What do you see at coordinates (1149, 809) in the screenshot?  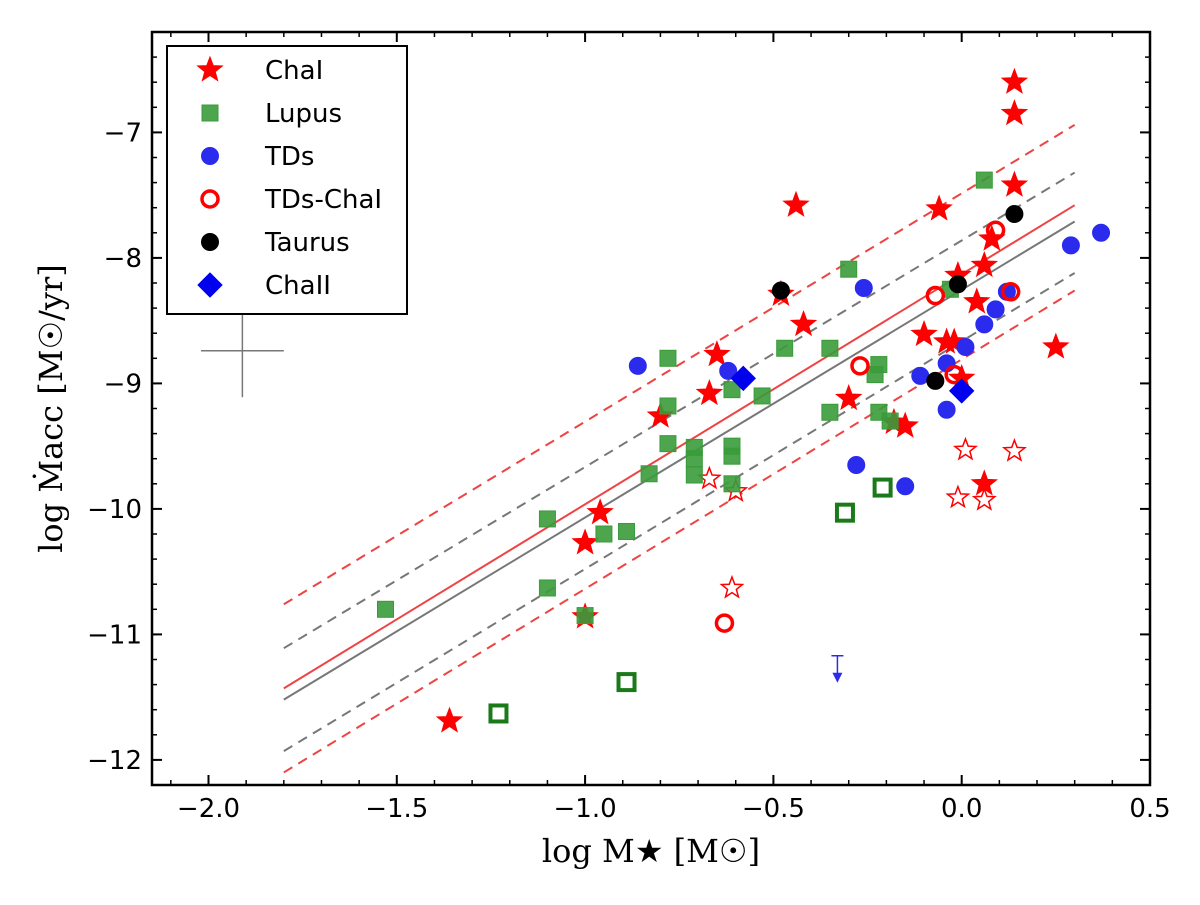 I see `x-tick-label: 0.5` at bounding box center [1149, 809].